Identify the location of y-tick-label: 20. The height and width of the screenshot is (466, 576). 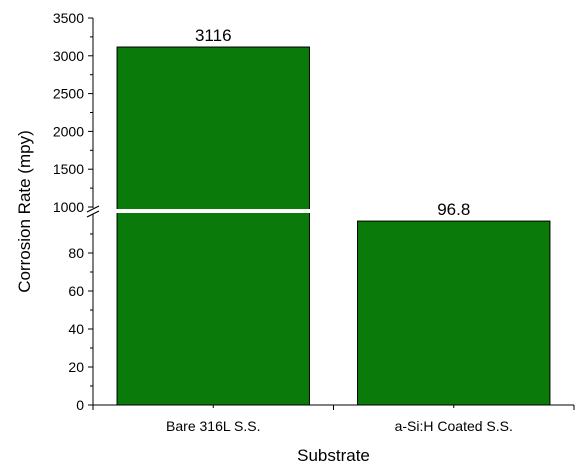
(76, 367).